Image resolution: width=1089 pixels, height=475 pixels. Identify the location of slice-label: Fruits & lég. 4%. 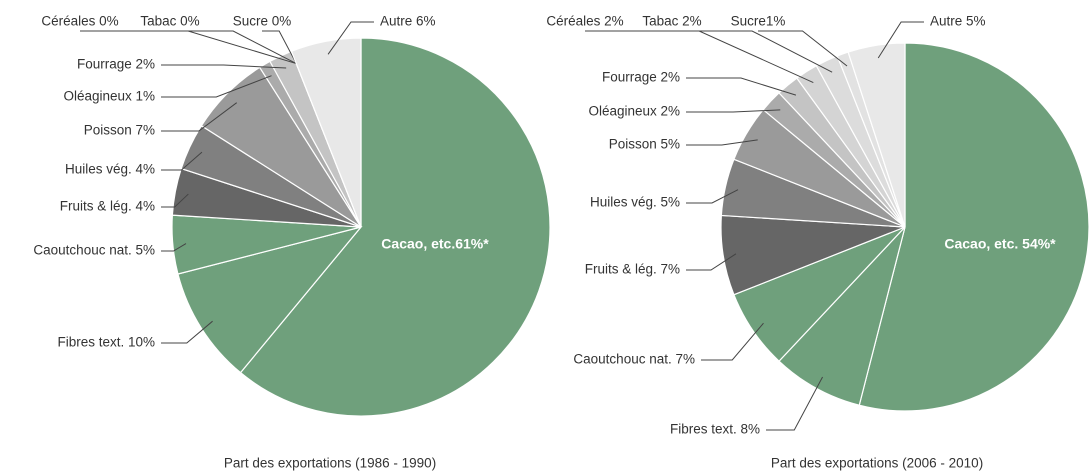
(107, 206).